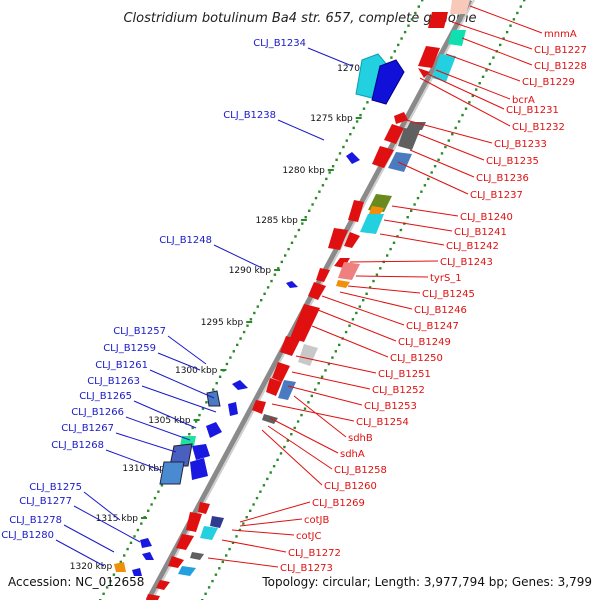 This screenshot has height=600, width=600. I want to click on gene-CLJ_B1228, so click(457, 38).